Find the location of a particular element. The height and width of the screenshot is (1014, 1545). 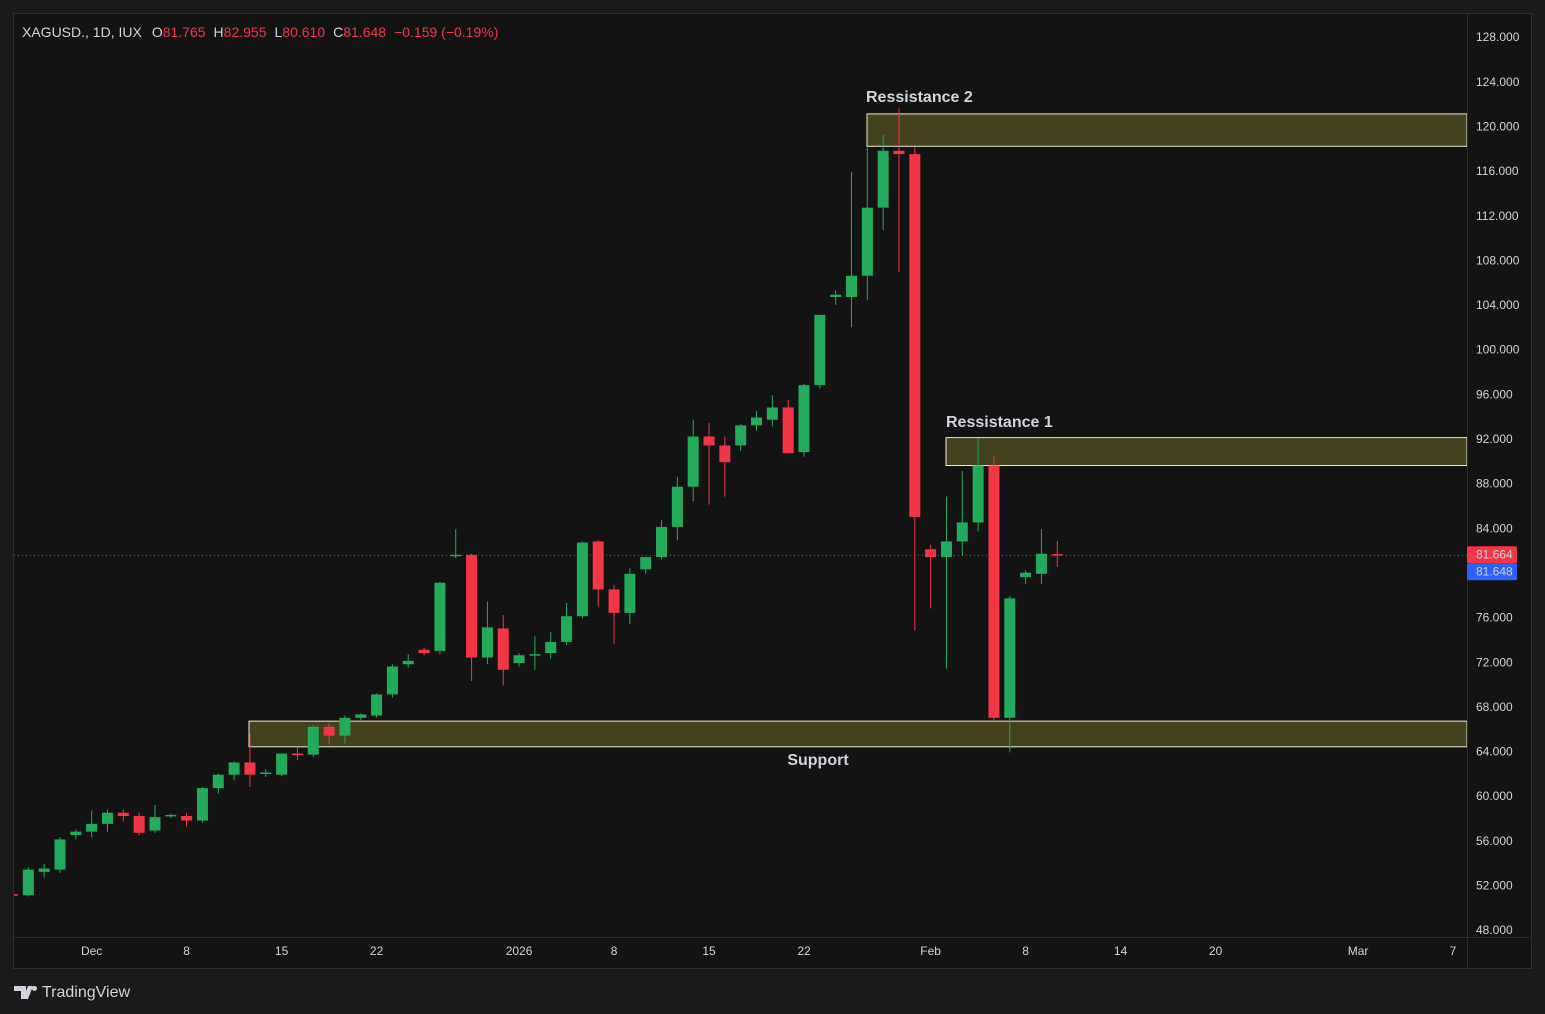

zone-label: Ressistance 1 is located at coordinates (999, 422).